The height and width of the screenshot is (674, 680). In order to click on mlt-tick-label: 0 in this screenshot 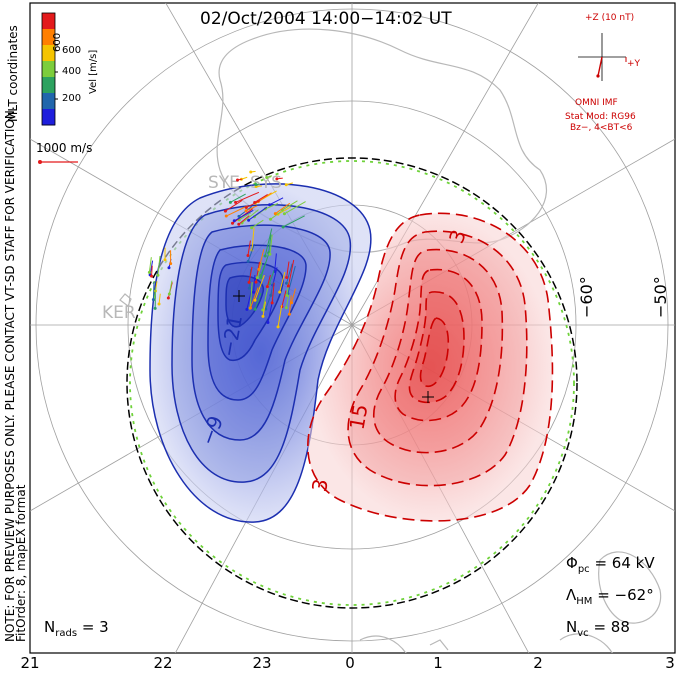, I will do `click(350, 663)`.